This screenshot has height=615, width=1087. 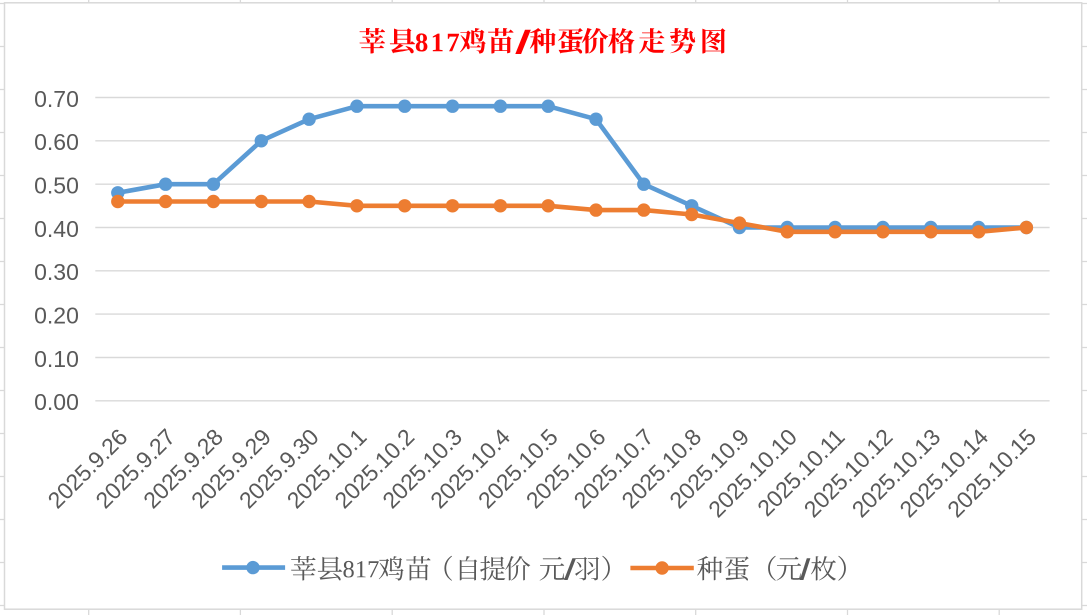 What do you see at coordinates (56, 359) in the screenshot?
I see `svg-text: 0.10` at bounding box center [56, 359].